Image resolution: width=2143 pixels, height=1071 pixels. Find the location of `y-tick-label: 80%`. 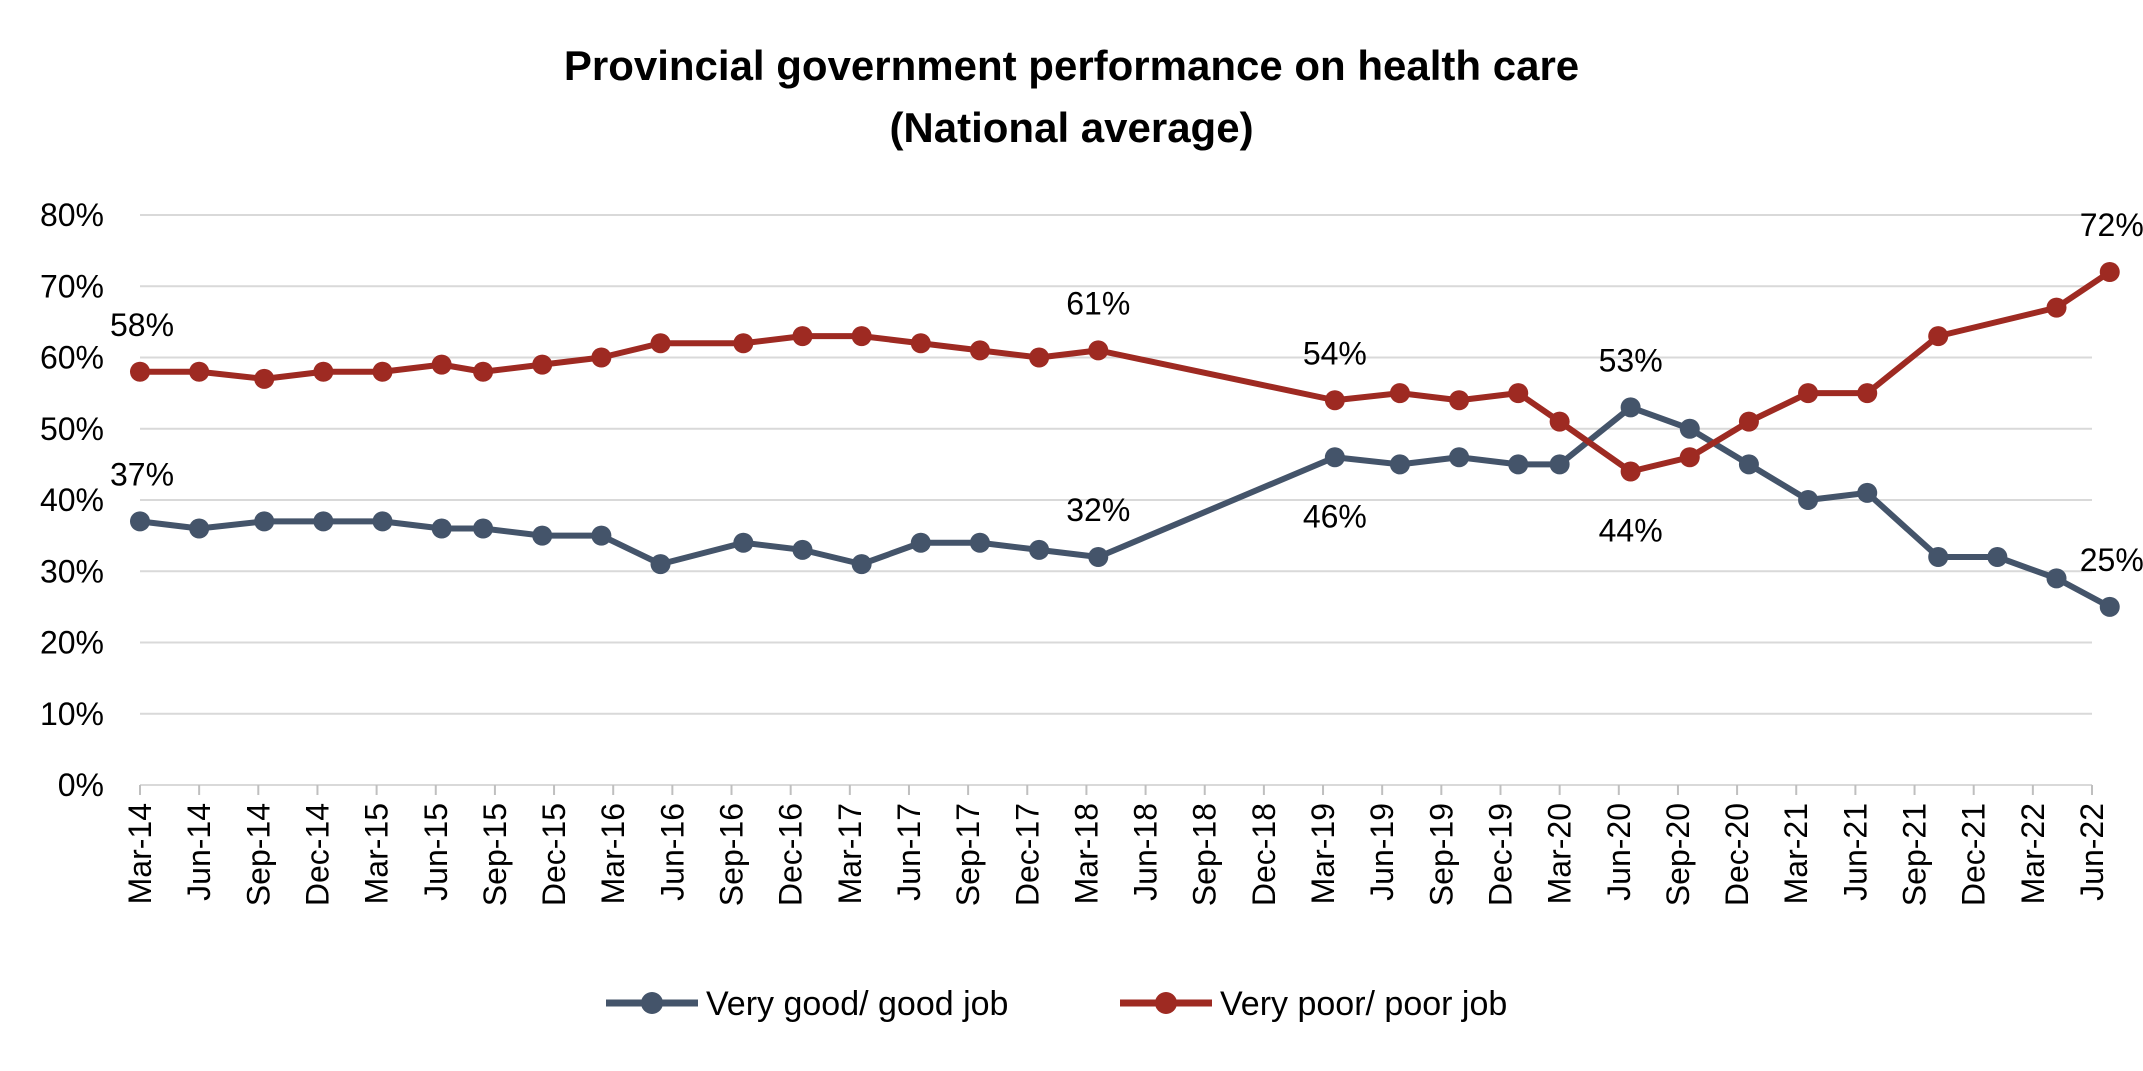

y-tick-label: 80% is located at coordinates (72, 215).